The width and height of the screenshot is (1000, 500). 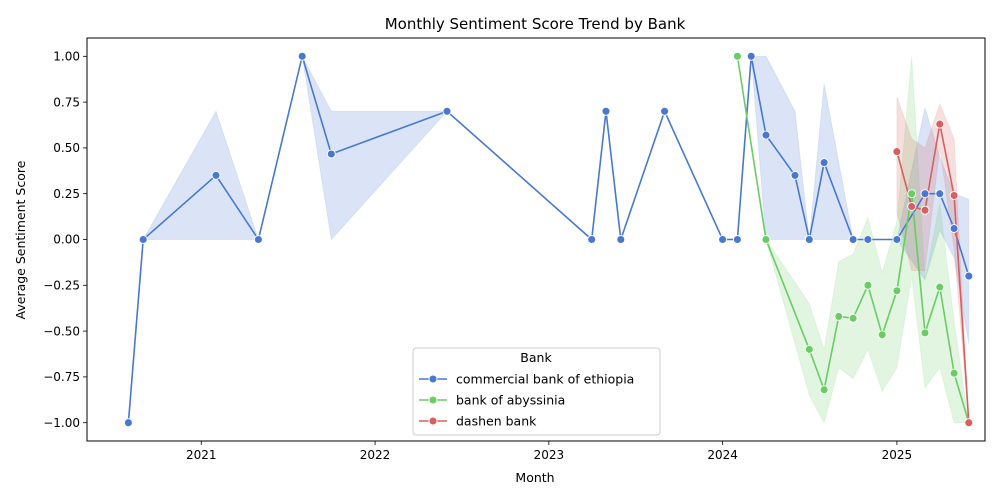 What do you see at coordinates (61, 377) in the screenshot?
I see `y-tick-label: −0.75` at bounding box center [61, 377].